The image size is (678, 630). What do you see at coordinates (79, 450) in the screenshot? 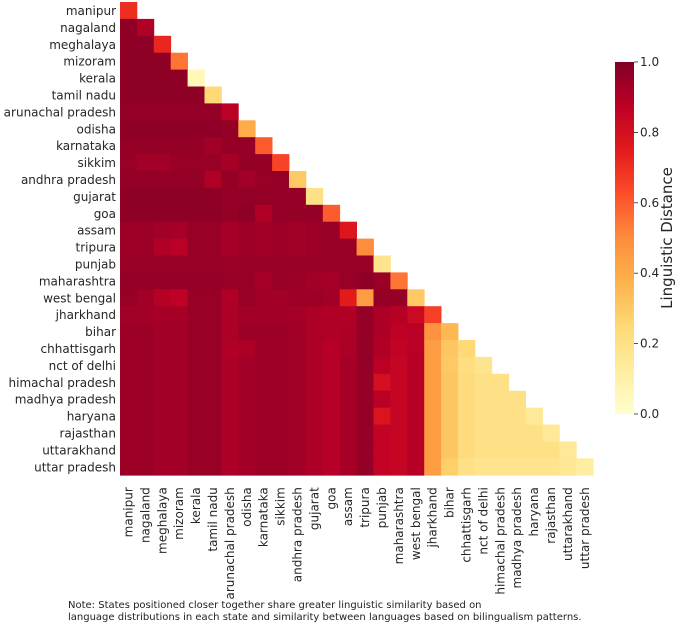
I see `y-tick-label: uttarakhand` at bounding box center [79, 450].